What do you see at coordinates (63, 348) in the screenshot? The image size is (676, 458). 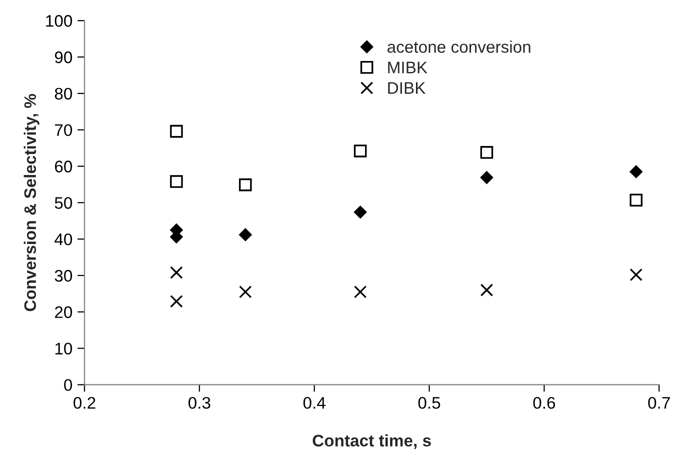 I see `y-tick-label: 10` at bounding box center [63, 348].